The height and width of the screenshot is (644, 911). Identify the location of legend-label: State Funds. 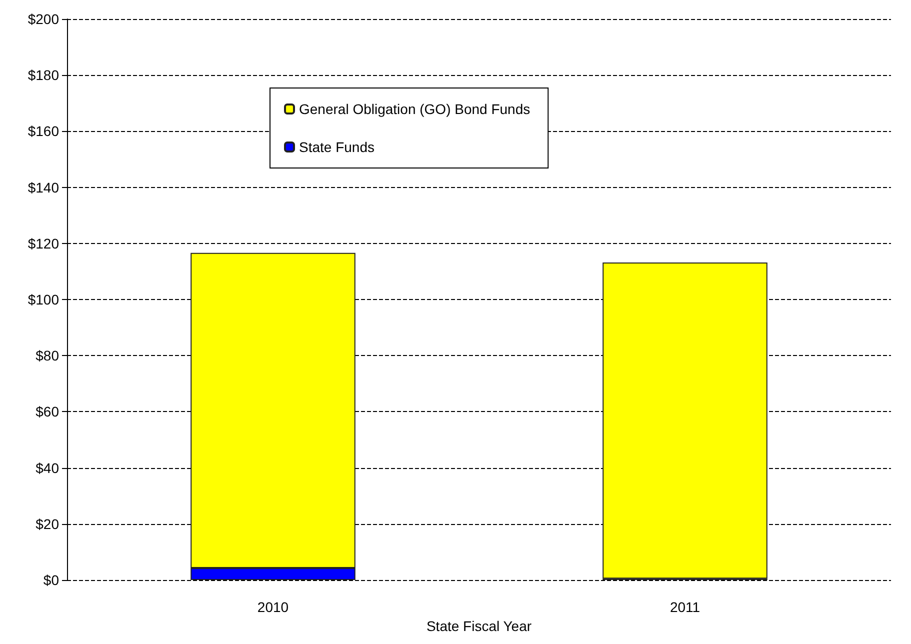
(336, 147).